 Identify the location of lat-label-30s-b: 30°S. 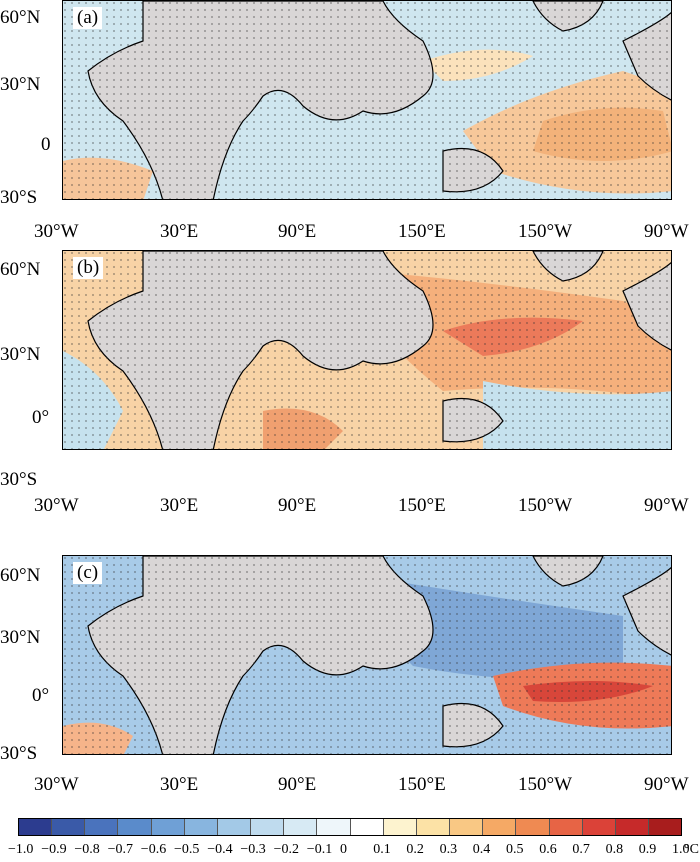
(19, 479).